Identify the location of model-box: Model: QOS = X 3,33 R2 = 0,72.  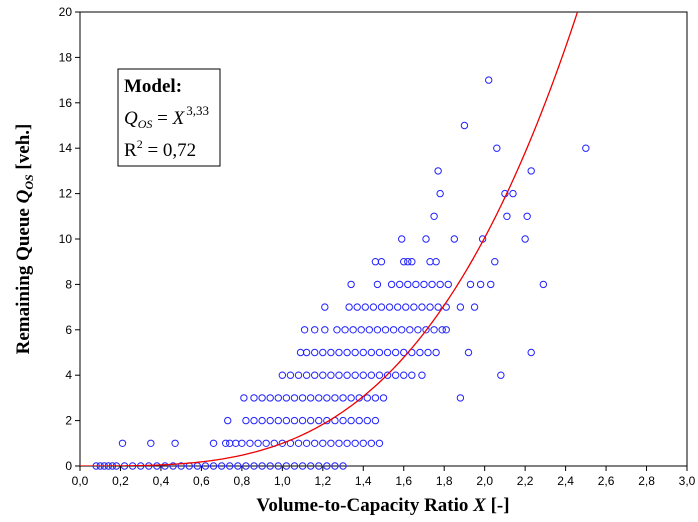
(169, 117).